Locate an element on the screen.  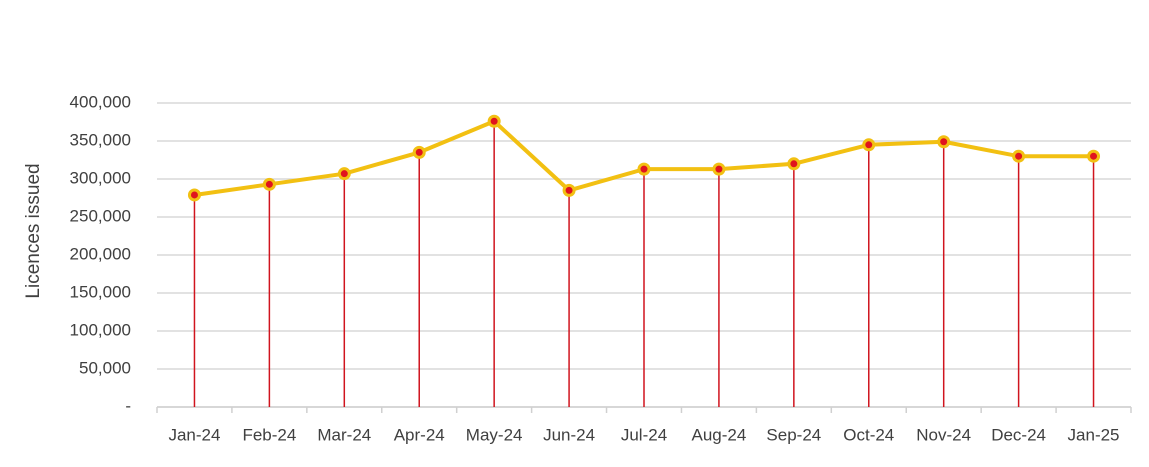
x-tick-label: Mar-24 is located at coordinates (344, 434).